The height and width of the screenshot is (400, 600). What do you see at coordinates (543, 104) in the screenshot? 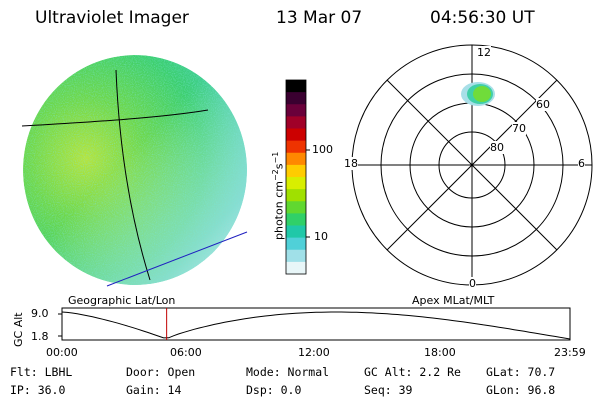
I see `lat-label-60: 60` at bounding box center [543, 104].